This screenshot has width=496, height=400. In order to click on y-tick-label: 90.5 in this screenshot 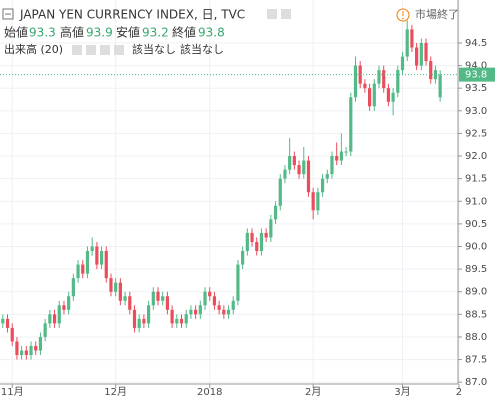, I will do `click(476, 224)`.